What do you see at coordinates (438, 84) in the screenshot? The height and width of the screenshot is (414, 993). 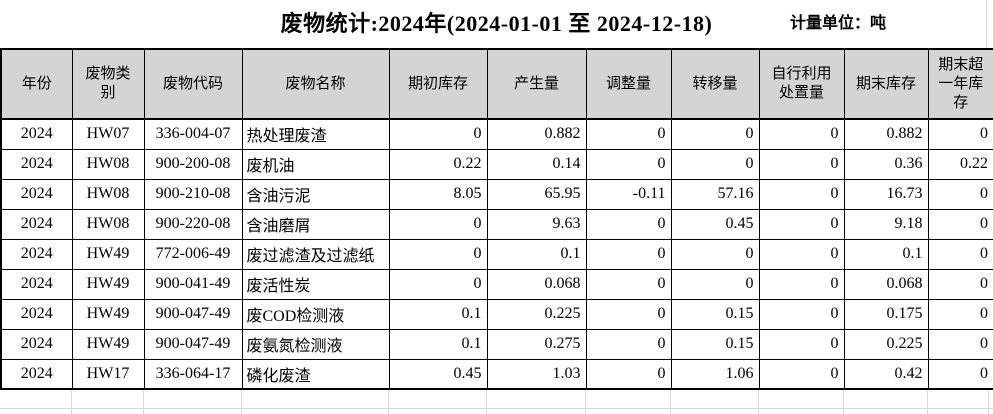 I see `column-header-opening-stock: 期初库存` at bounding box center [438, 84].